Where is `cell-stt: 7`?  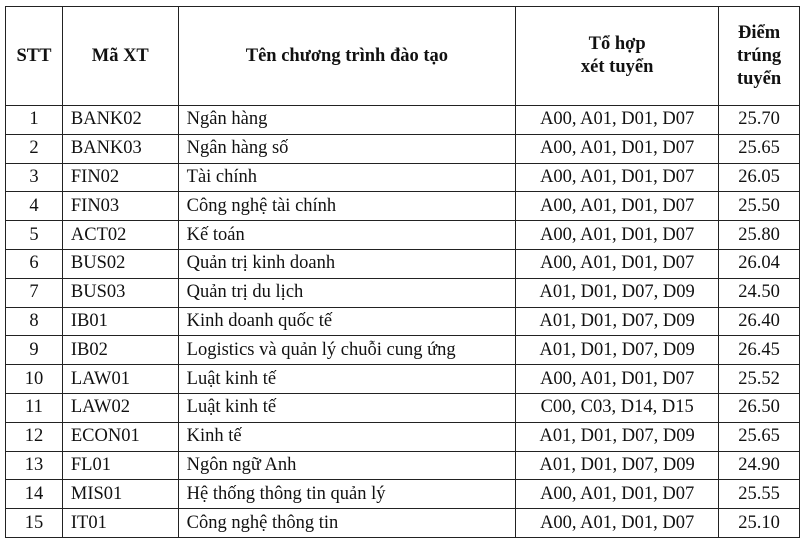
cell-stt: 7 is located at coordinates (34, 292).